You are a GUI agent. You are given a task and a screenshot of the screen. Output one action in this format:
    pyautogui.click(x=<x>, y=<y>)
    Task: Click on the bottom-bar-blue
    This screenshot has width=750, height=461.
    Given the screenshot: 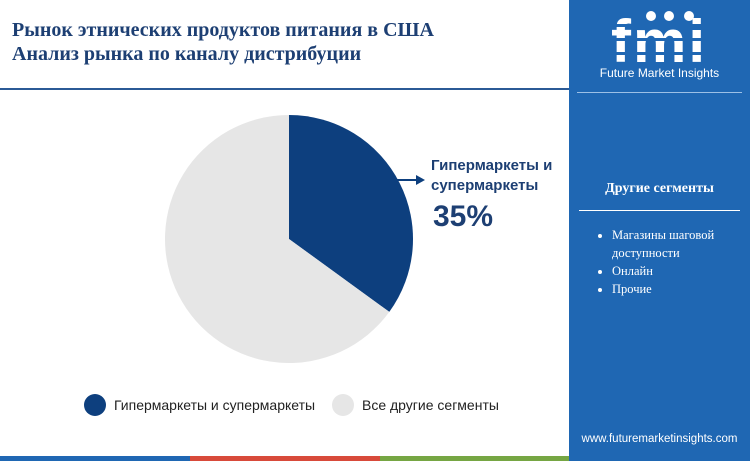 What is the action you would take?
    pyautogui.click(x=95, y=458)
    